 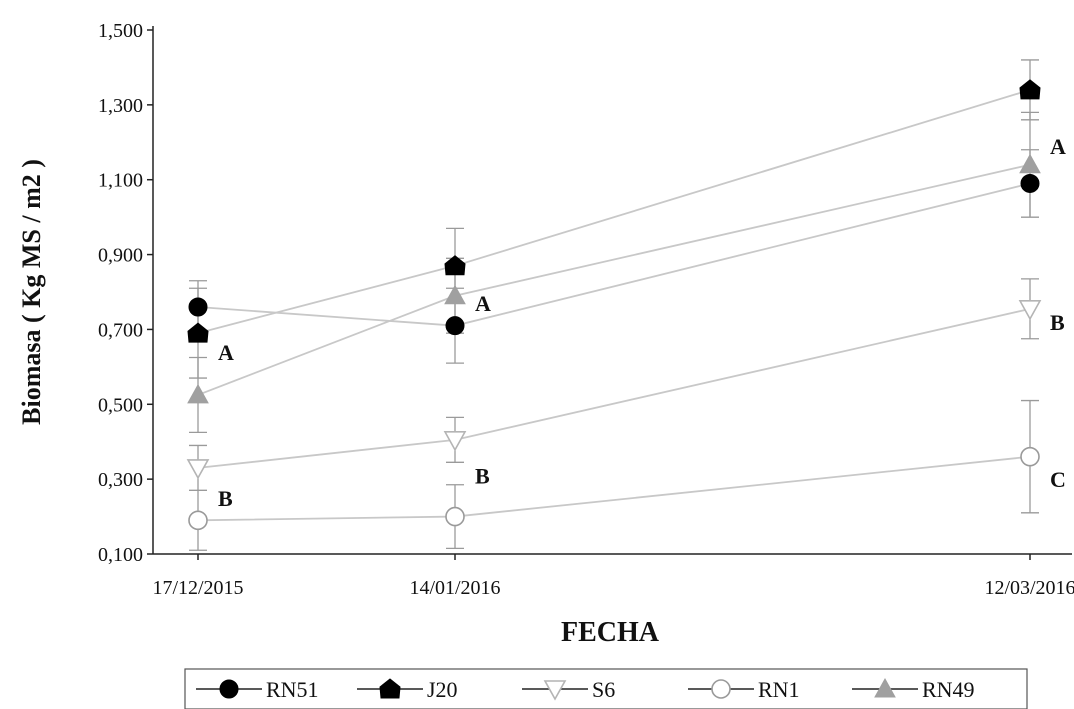 I want to click on legend: RN51 J20 S6 RN1 RN49, so click(x=606, y=688).